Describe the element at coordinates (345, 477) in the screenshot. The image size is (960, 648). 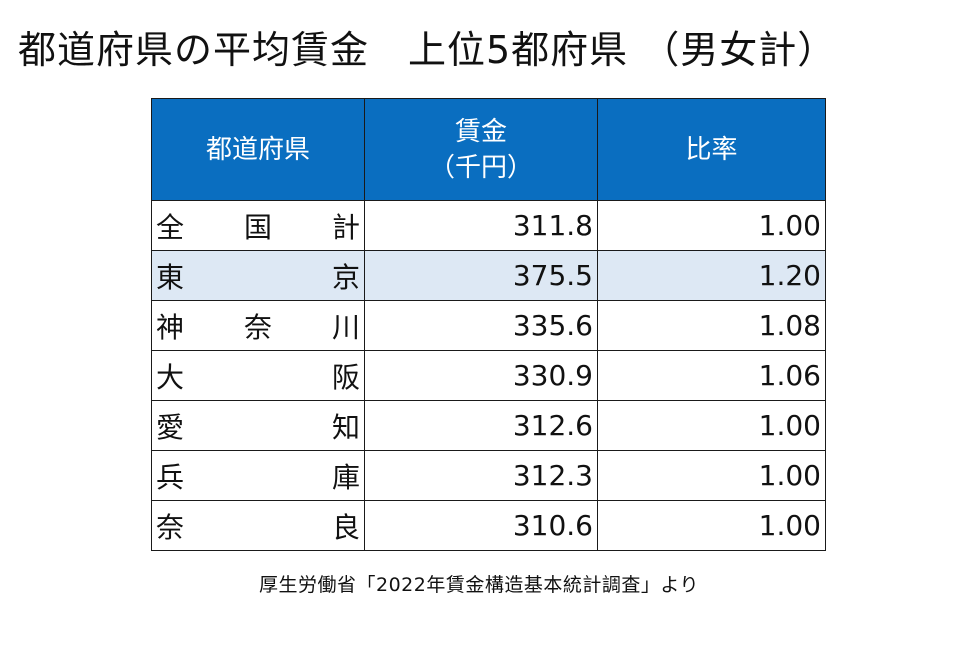
I see `prefecture-char: 庫` at that location.